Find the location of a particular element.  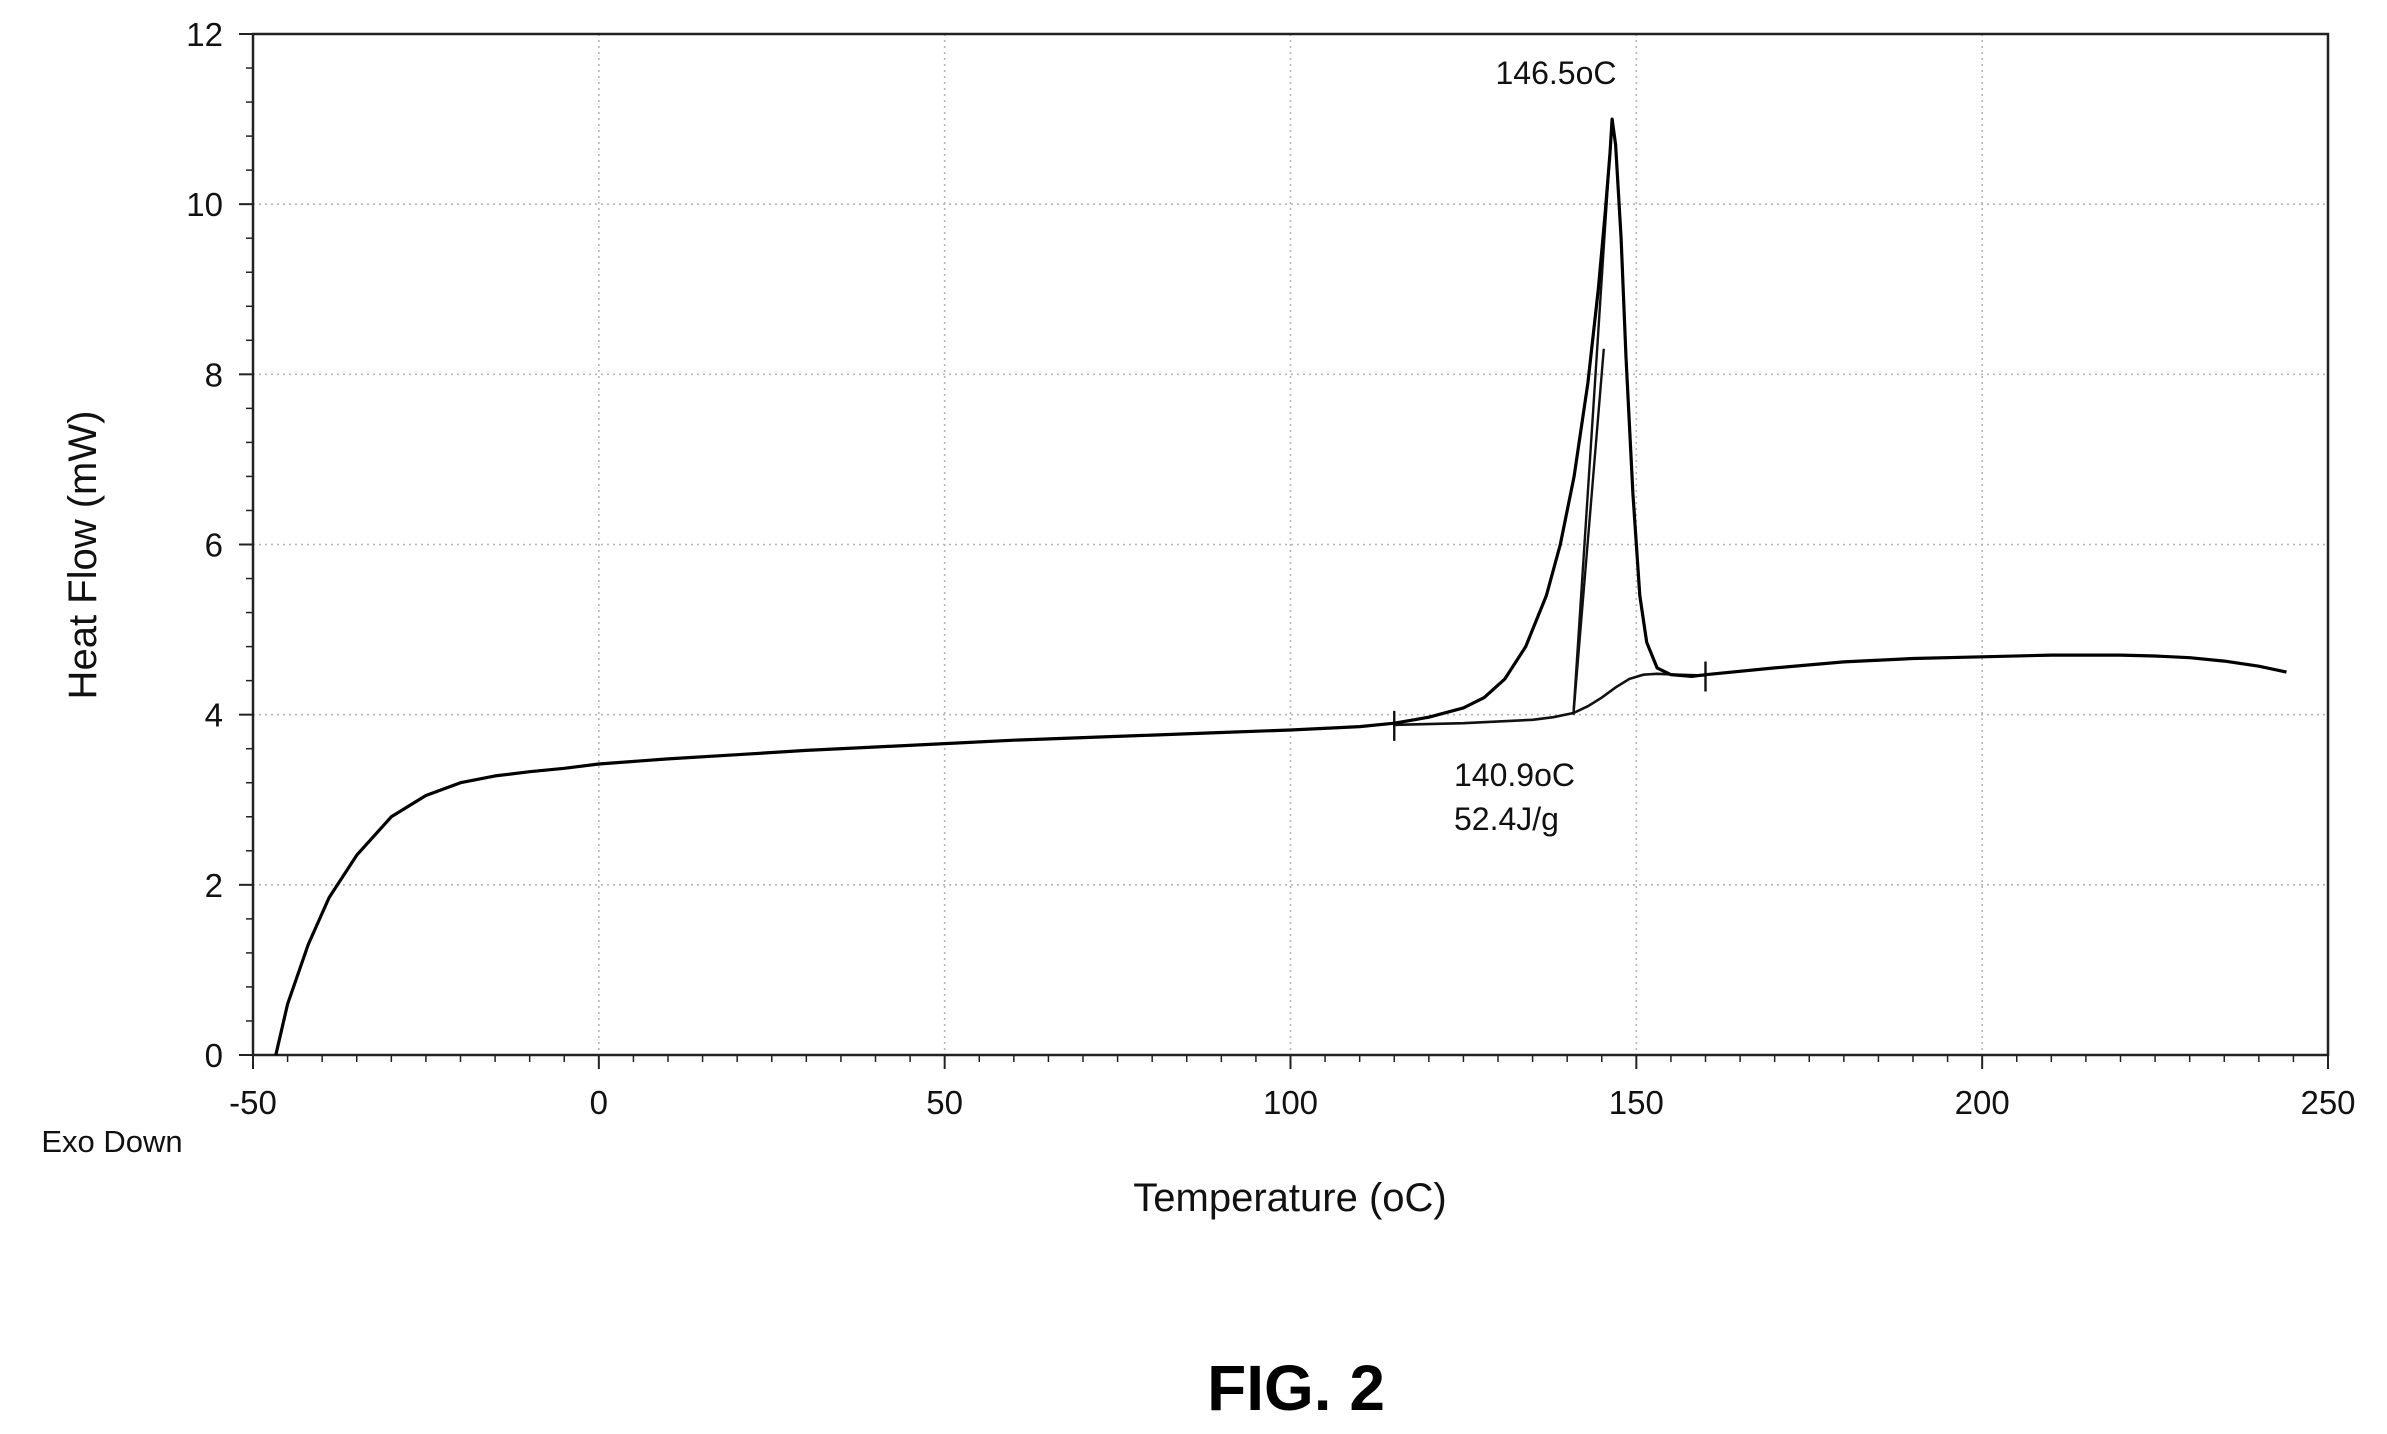

exo-down-label: Exo Down is located at coordinates (111, 1141).